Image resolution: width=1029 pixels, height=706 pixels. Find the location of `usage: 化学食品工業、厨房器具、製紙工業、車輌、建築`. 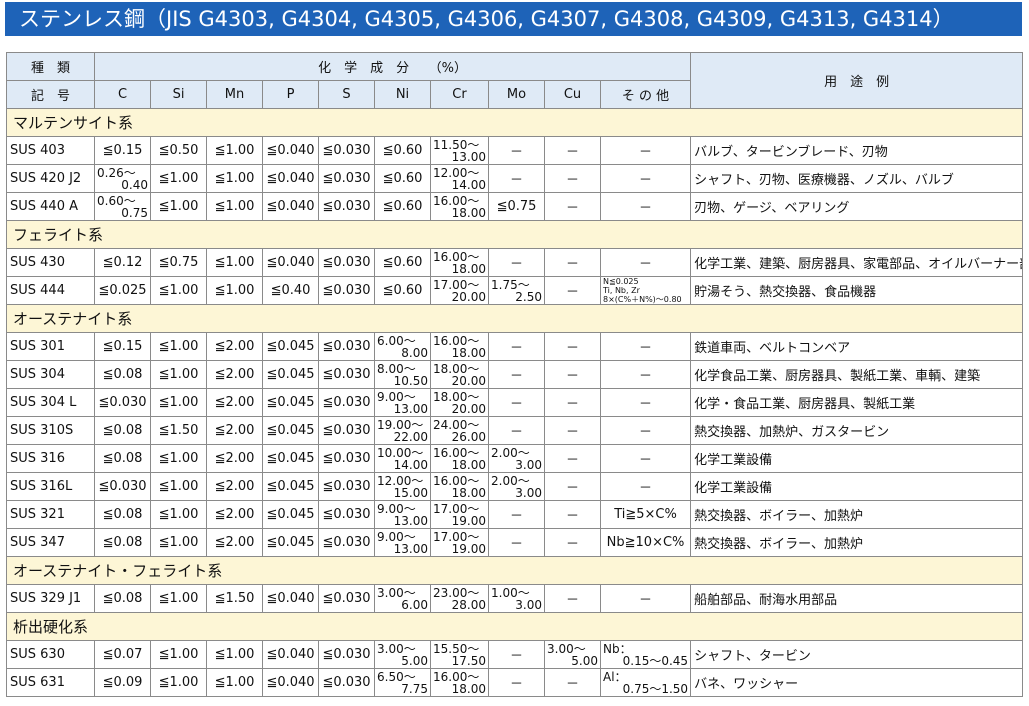

usage: 化学食品工業、厨房器具、製紙工業、車輌、建築 is located at coordinates (857, 374).